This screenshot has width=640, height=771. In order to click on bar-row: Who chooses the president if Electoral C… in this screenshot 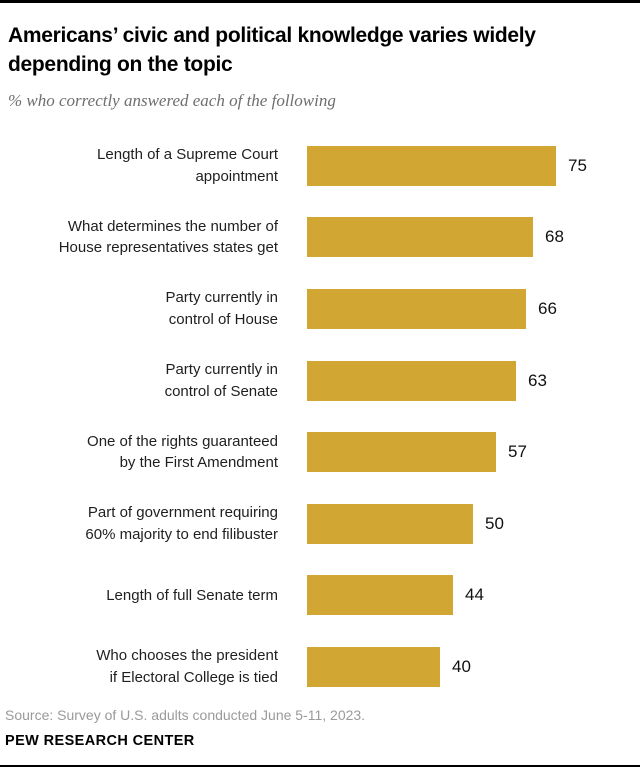, I will do `click(320, 667)`.